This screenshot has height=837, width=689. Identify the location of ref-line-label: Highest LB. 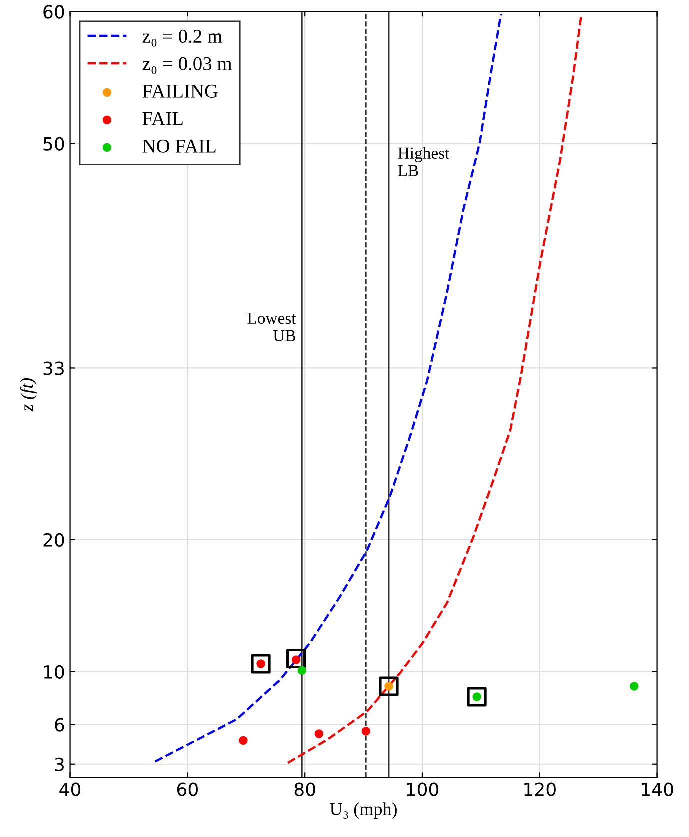
(424, 161).